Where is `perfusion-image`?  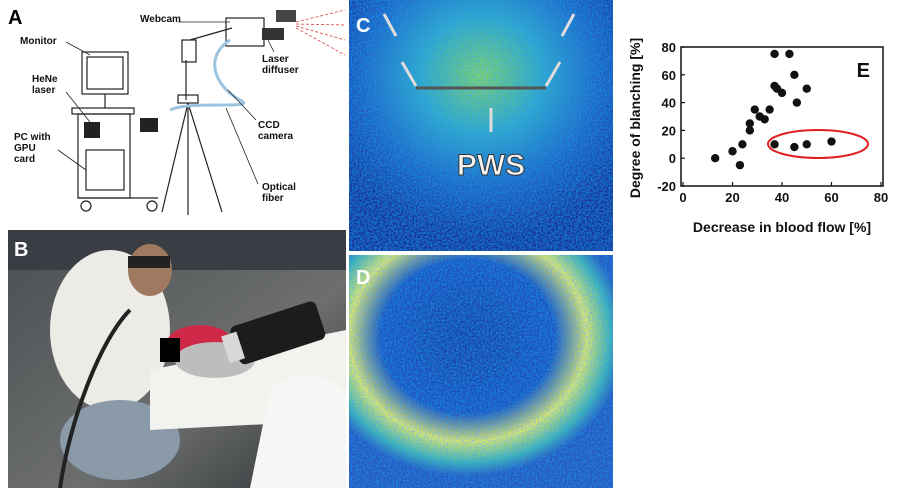
perfusion-image is located at coordinates (481, 371).